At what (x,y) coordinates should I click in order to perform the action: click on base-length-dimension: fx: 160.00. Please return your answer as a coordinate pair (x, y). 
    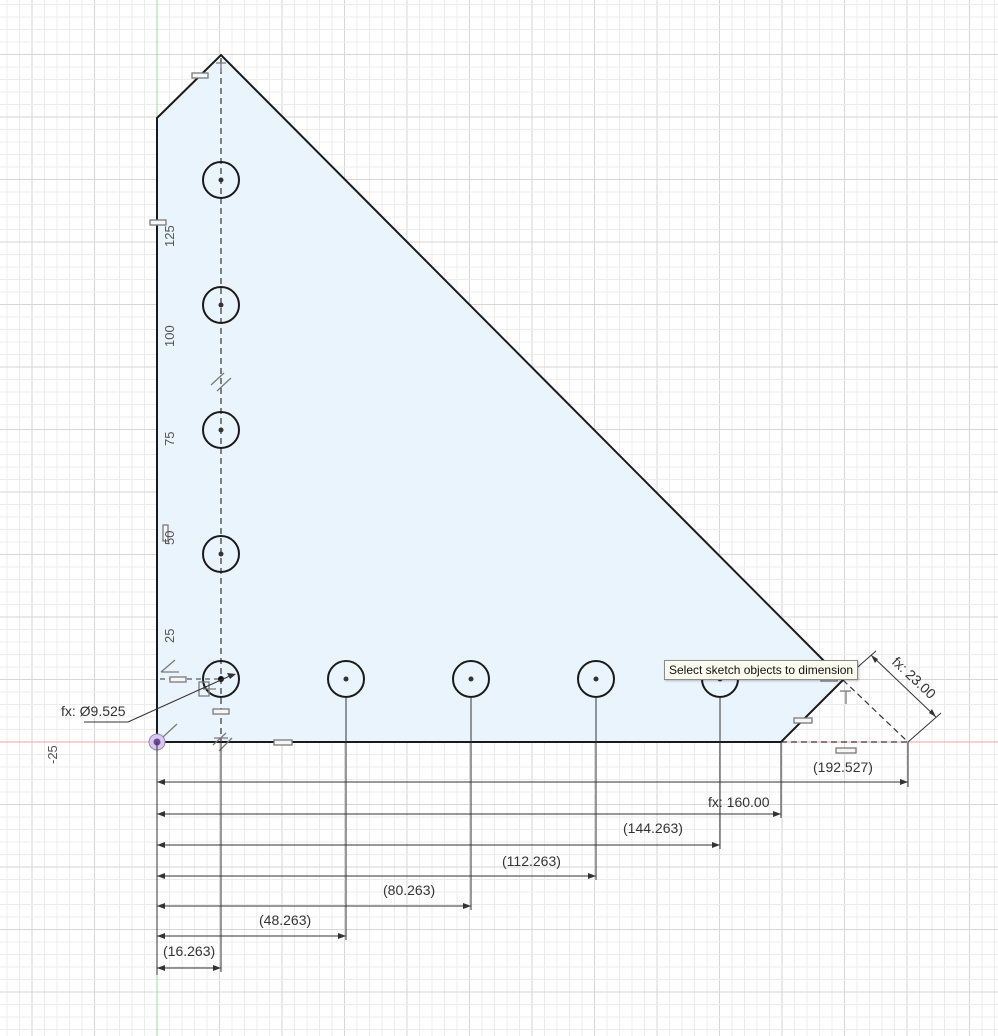
    Looking at the image, I should click on (739, 802).